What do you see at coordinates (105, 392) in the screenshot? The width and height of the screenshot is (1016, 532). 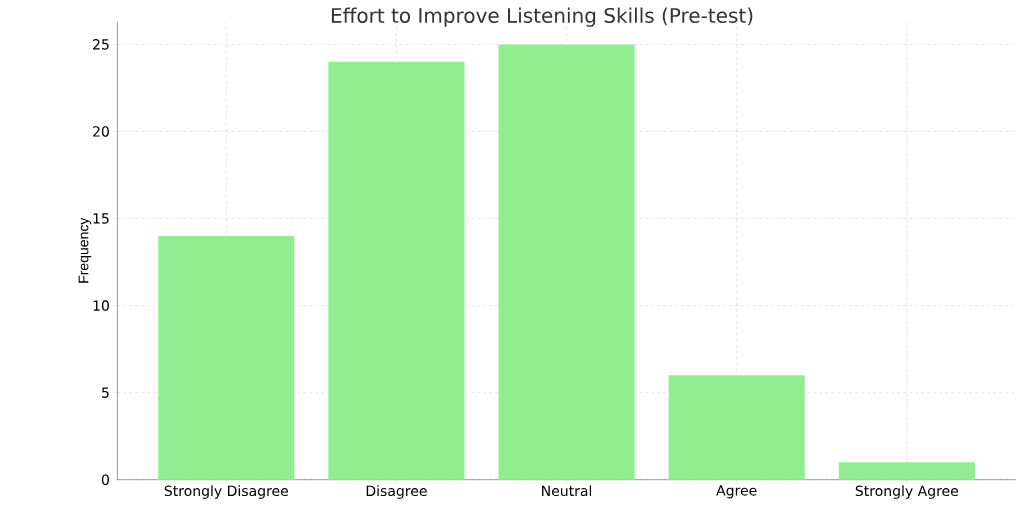 I see `y-tick-label: 5` at bounding box center [105, 392].